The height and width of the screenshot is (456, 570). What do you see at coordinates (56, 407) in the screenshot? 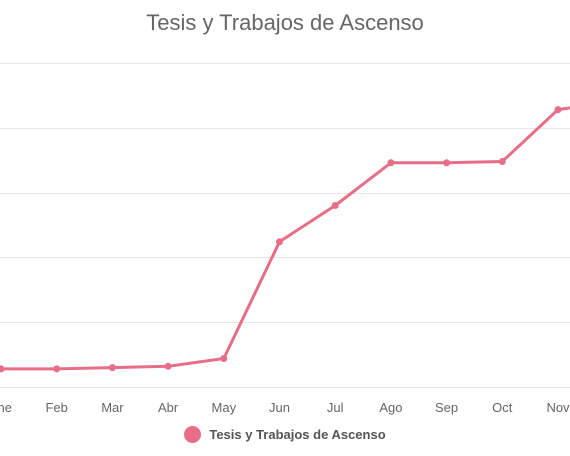
I see `x-tick-label: Feb` at bounding box center [56, 407].